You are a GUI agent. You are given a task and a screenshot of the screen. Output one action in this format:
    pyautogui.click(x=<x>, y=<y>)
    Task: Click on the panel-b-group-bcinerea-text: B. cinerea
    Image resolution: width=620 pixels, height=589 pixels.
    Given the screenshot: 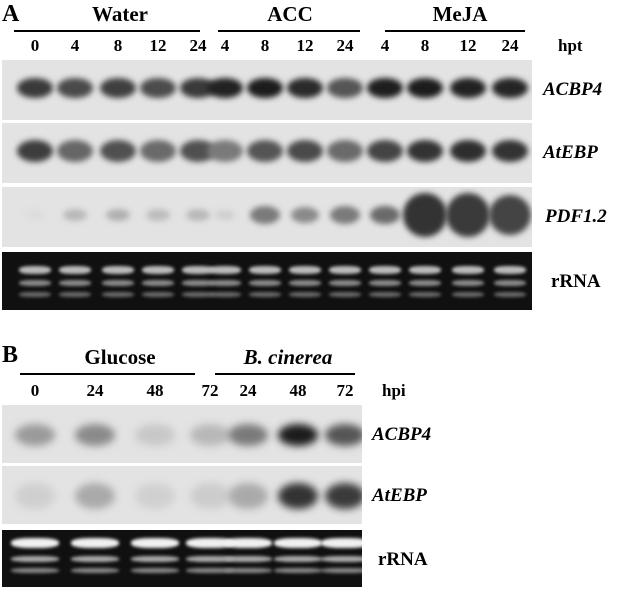 What is the action you would take?
    pyautogui.click(x=288, y=357)
    